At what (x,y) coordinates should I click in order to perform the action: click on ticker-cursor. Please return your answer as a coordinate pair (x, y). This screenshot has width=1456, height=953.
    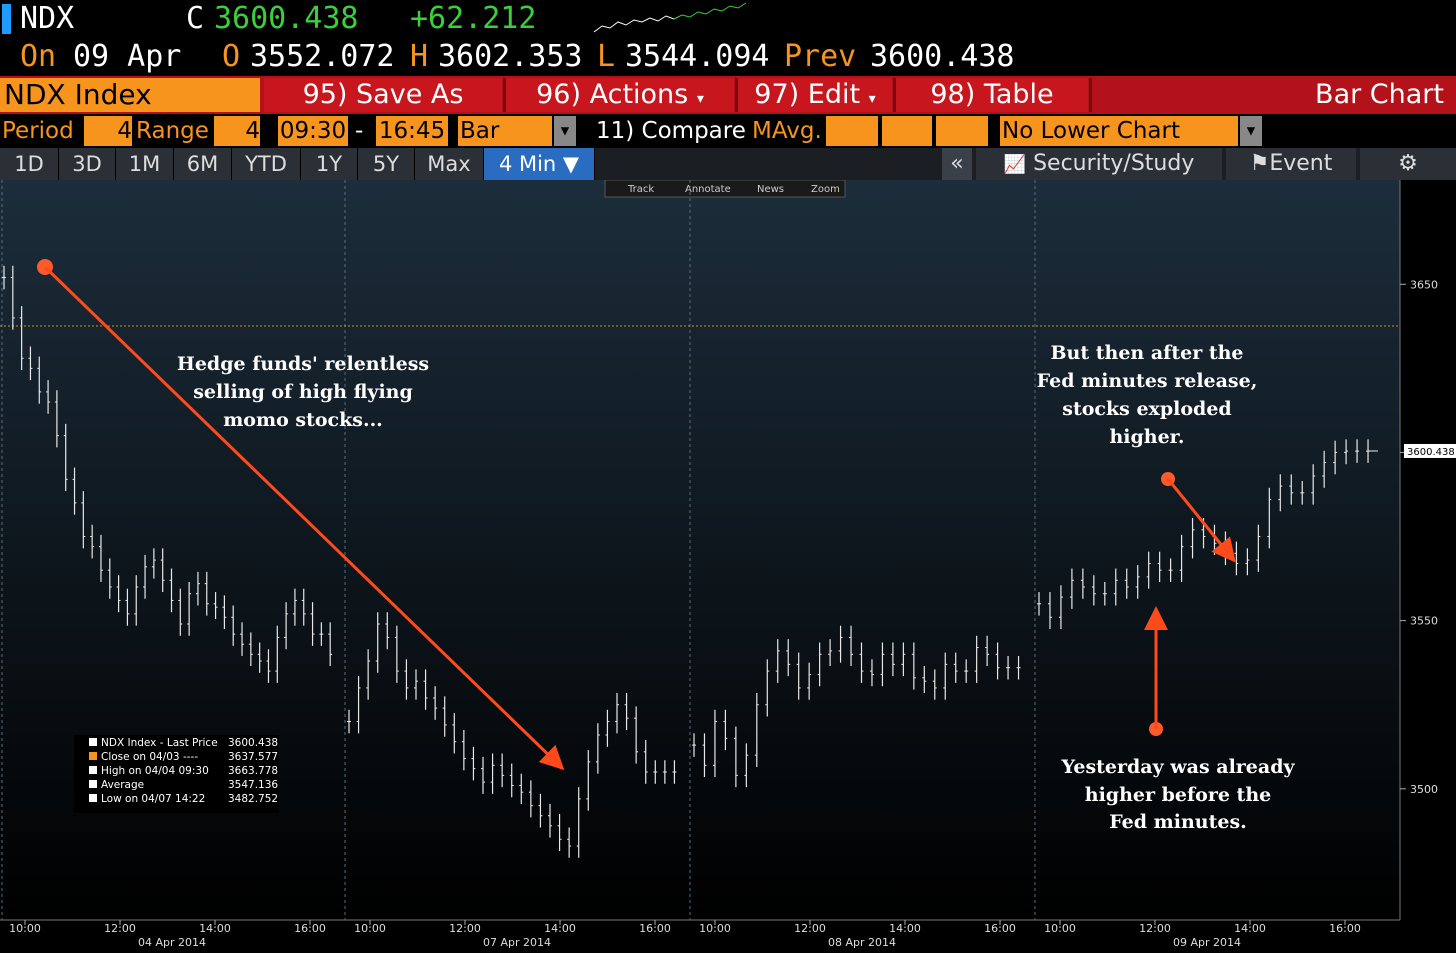
    Looking at the image, I should click on (6, 19).